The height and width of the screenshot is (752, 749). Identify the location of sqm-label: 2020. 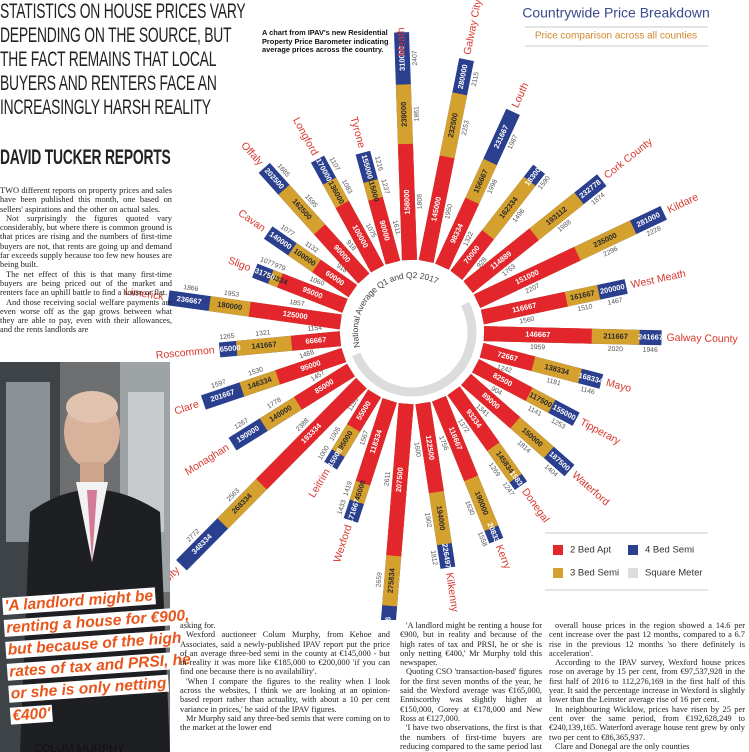
(615, 349).